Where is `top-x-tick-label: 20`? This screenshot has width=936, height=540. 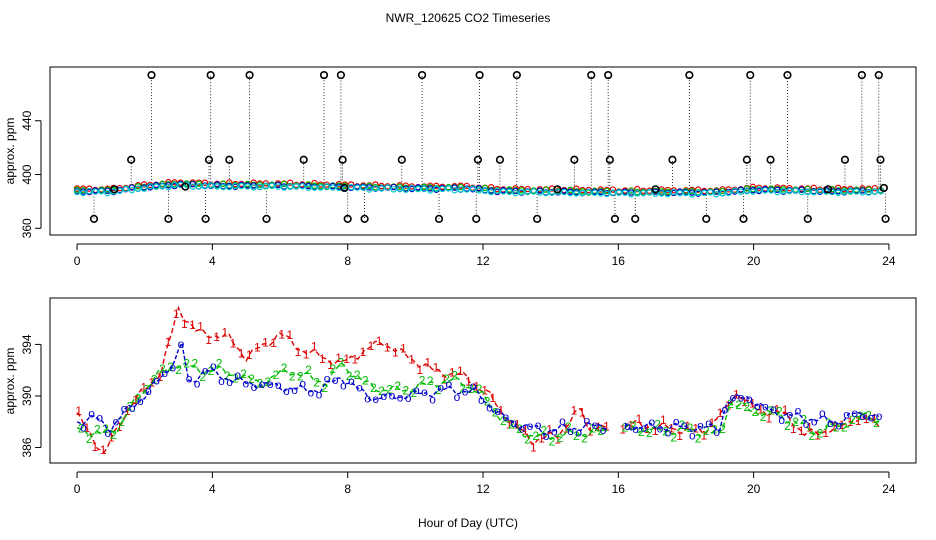
top-x-tick-label: 20 is located at coordinates (754, 261).